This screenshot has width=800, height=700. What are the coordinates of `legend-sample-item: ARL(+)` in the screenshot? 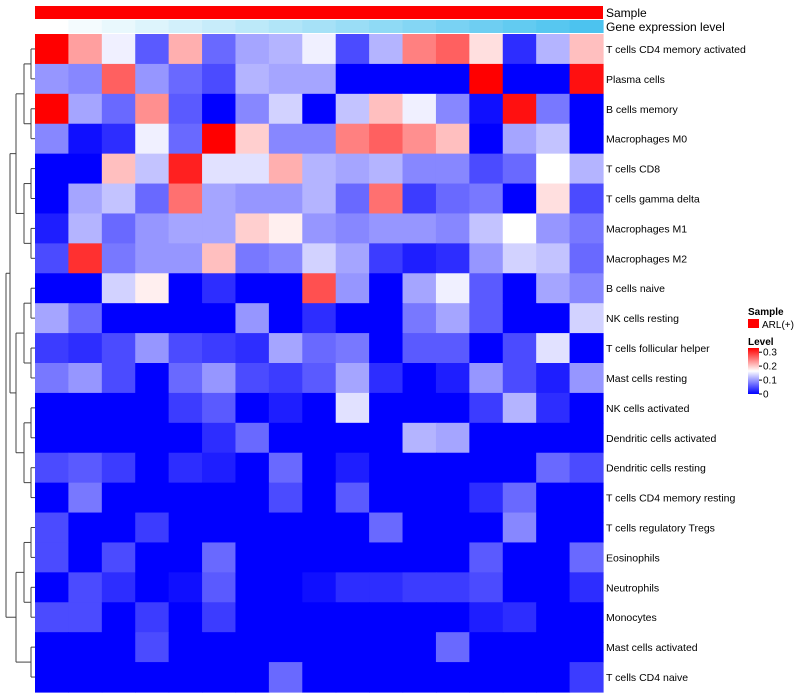 It's located at (778, 325).